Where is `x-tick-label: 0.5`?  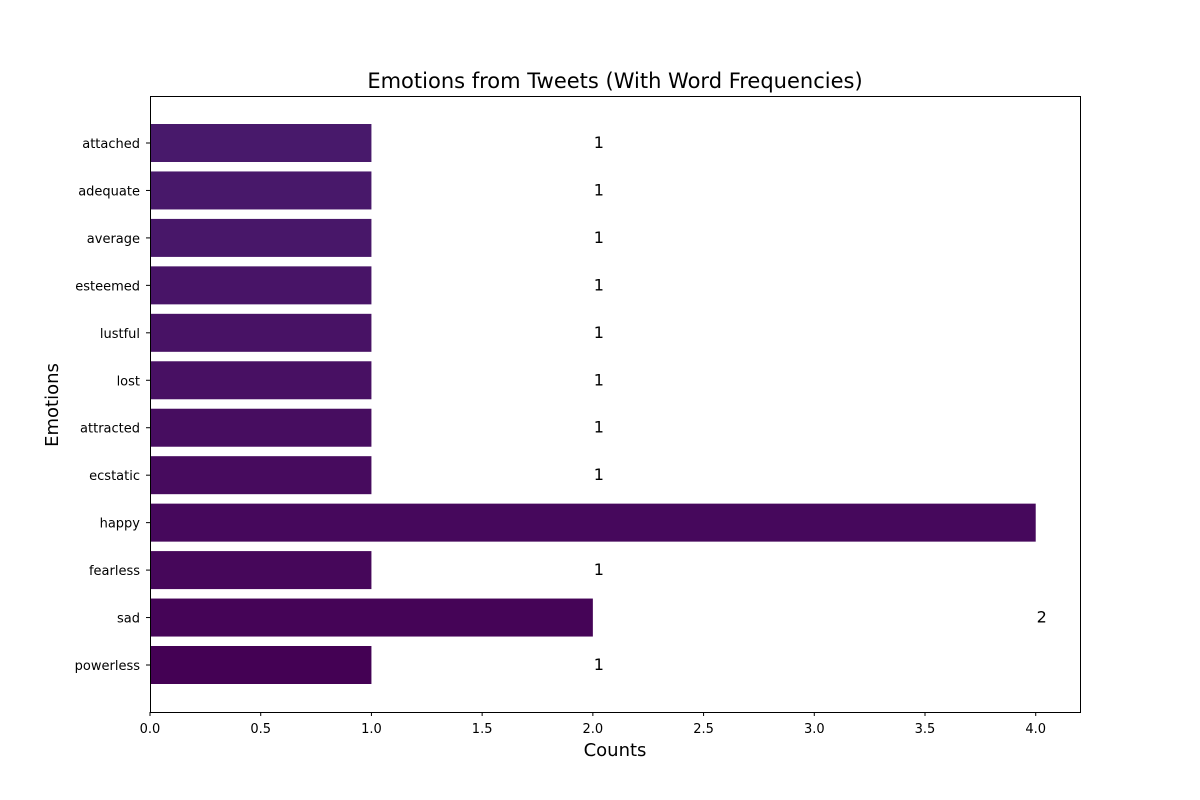
x-tick-label: 0.5 is located at coordinates (260, 729).